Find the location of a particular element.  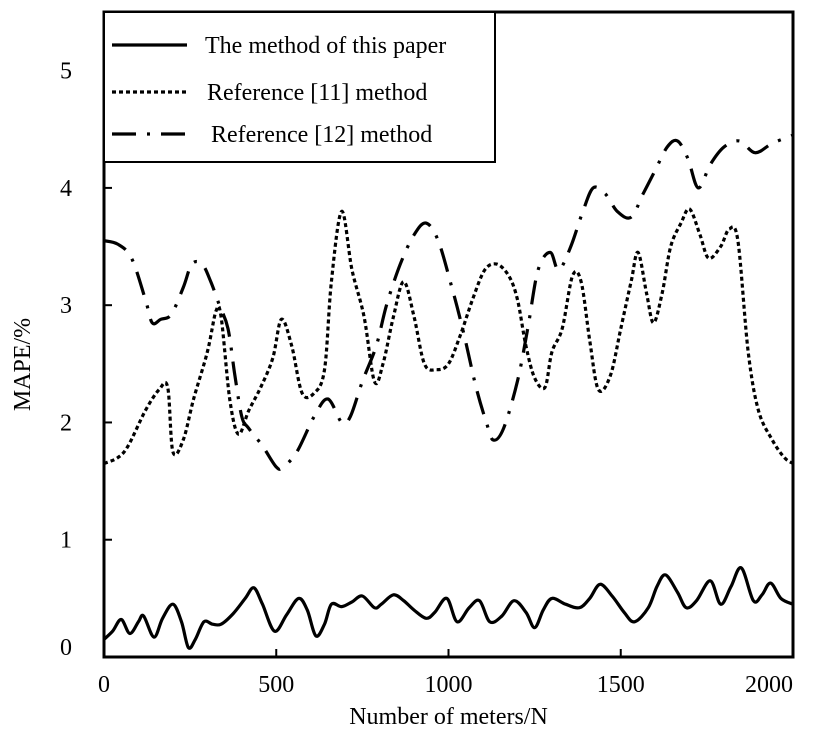

y-axis-title: MAPE/% is located at coordinates (23, 364).